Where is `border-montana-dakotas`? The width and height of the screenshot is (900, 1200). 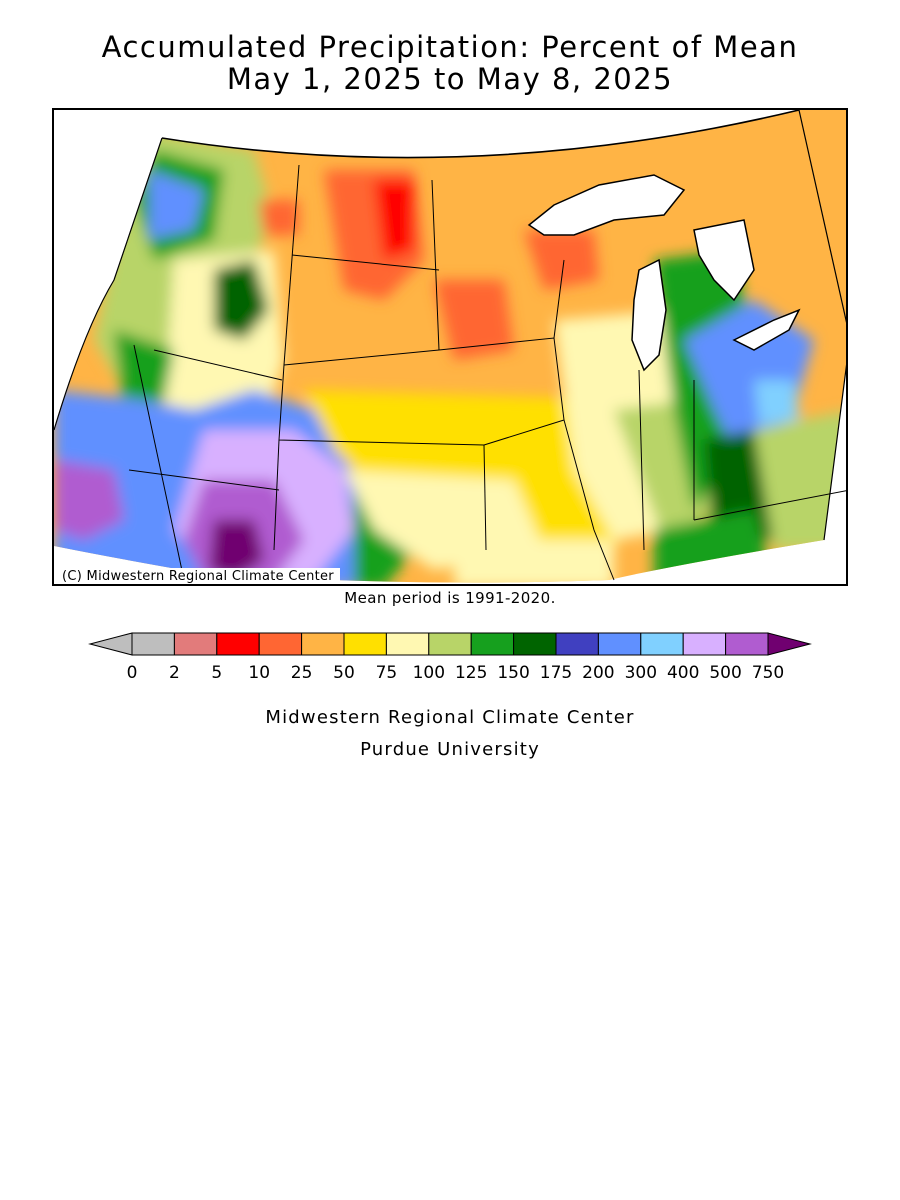 border-montana-dakotas is located at coordinates (291, 265).